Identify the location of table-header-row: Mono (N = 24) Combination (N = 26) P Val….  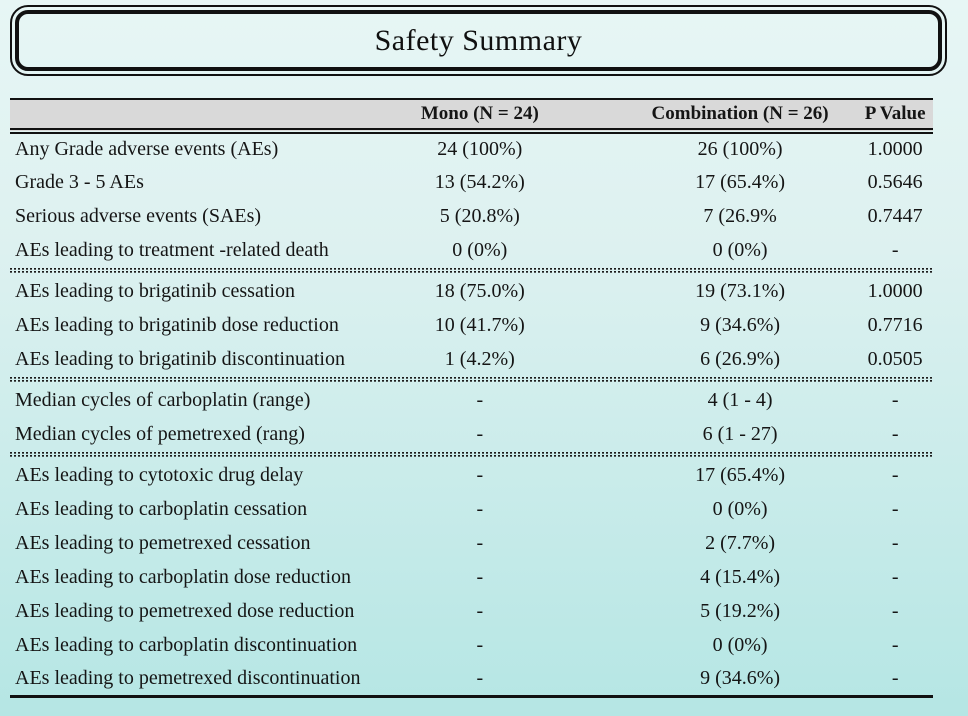
(471, 116).